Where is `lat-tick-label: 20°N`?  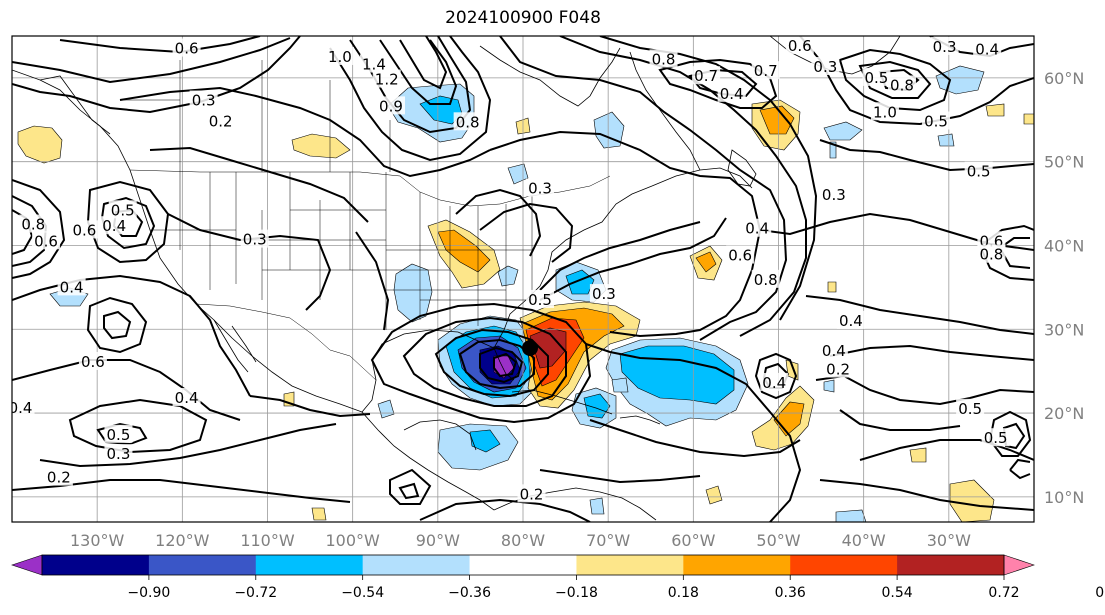
lat-tick-label: 20°N is located at coordinates (1064, 413).